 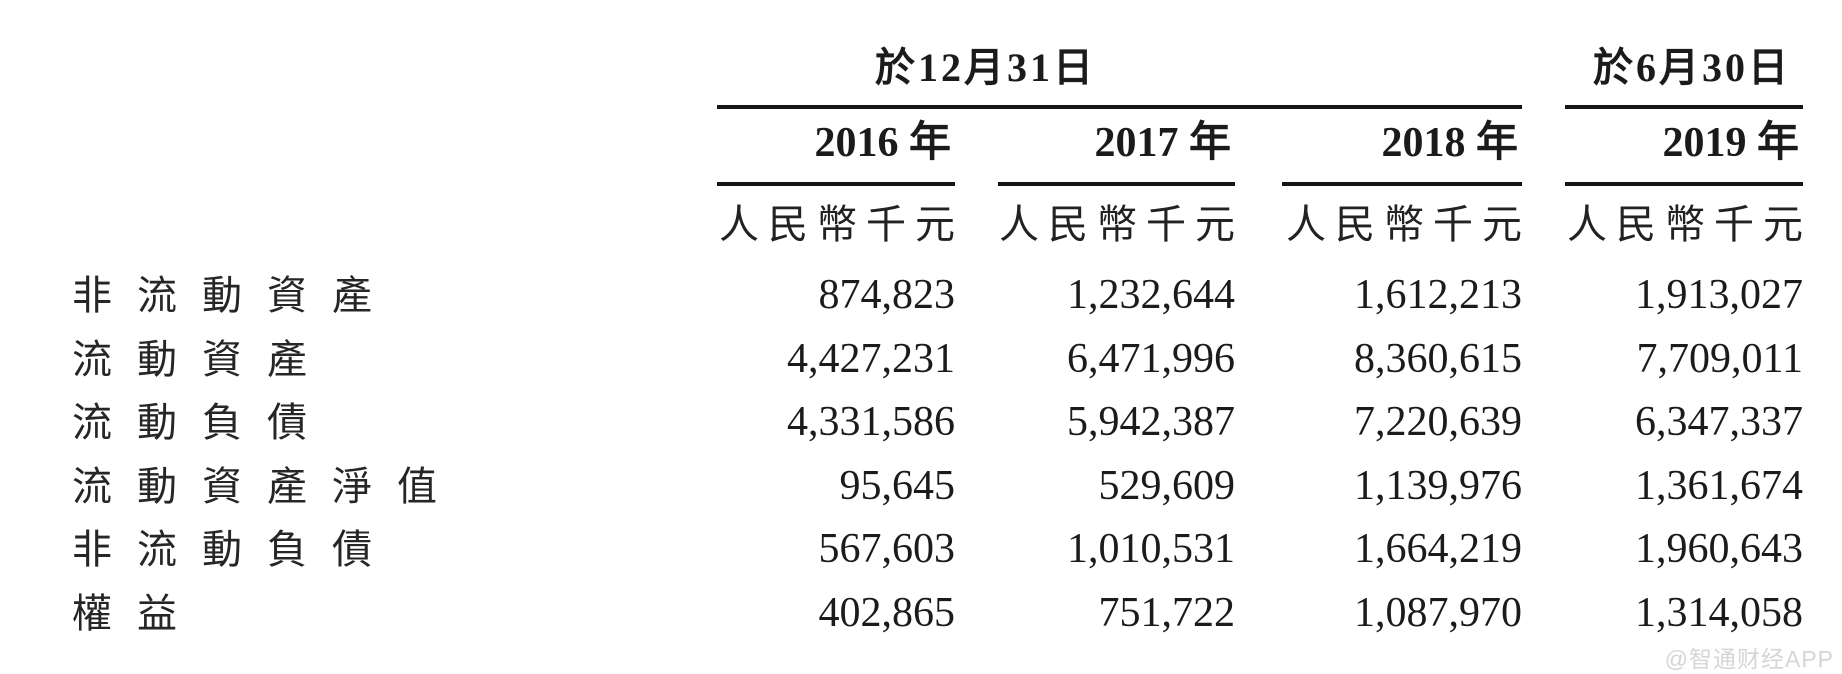 What do you see at coordinates (887, 549) in the screenshot?
I see `cell-value: 567,603` at bounding box center [887, 549].